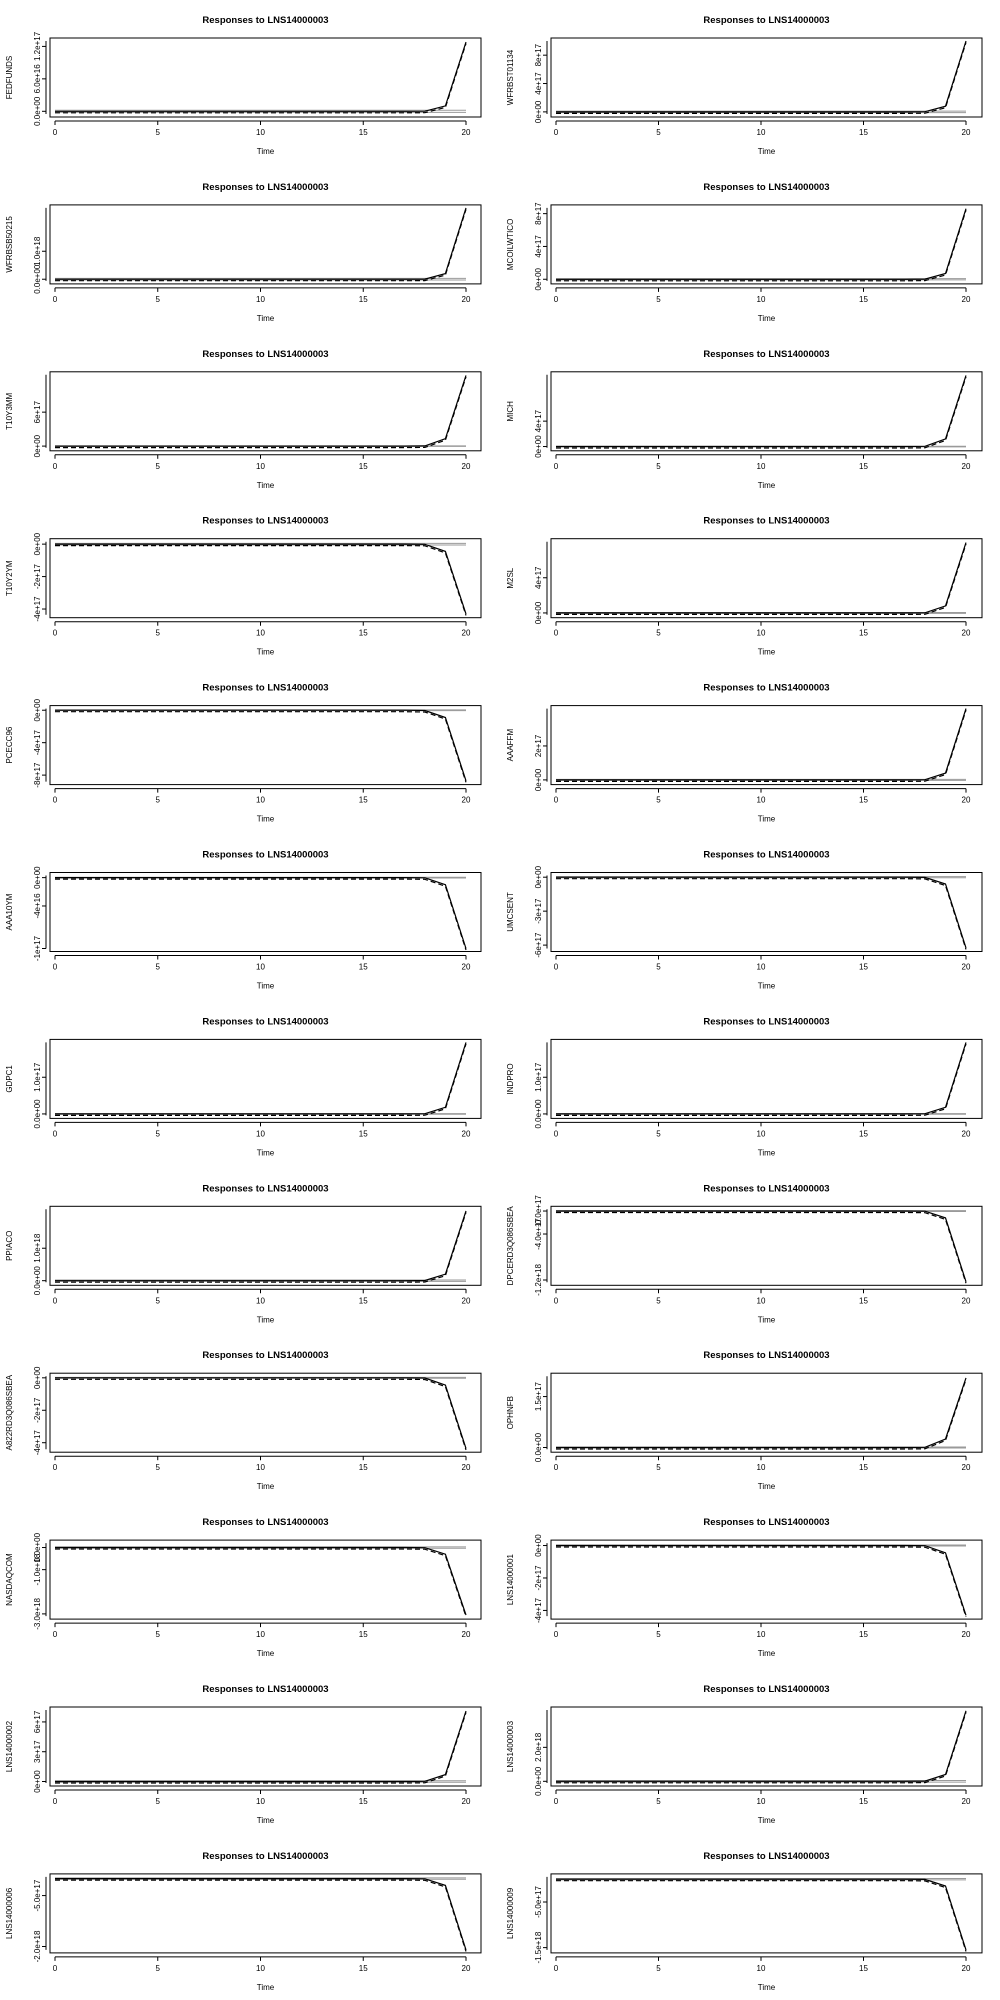  What do you see at coordinates (538, 1747) in the screenshot?
I see `y-tick-label: 2.0e+18` at bounding box center [538, 1747].